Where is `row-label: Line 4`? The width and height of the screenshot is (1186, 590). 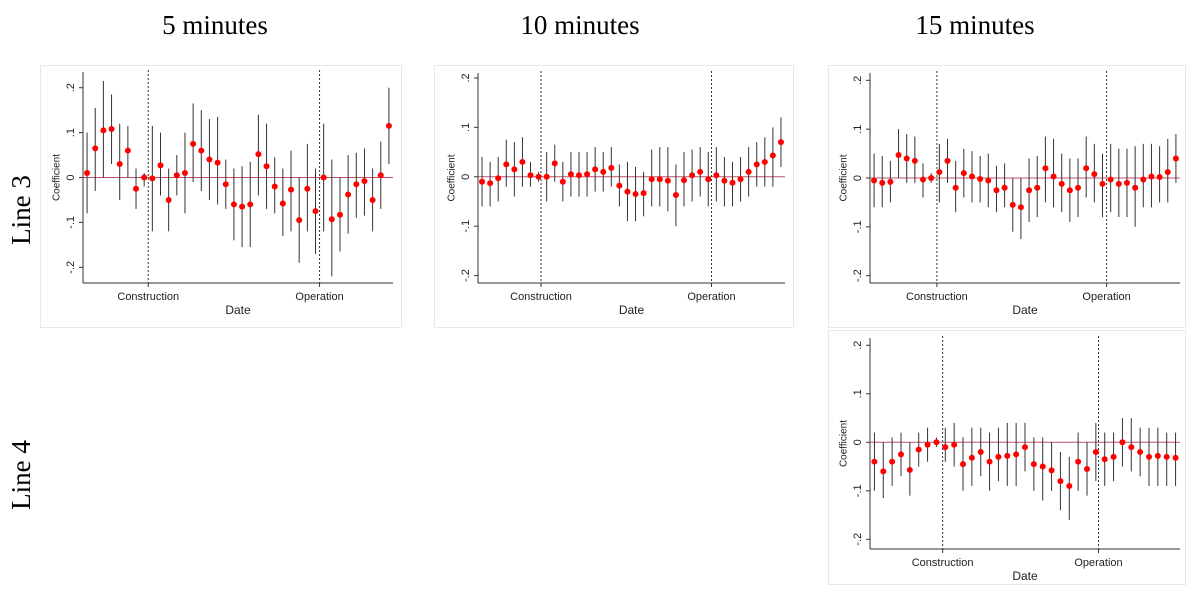
row-label: Line 4 is located at coordinates (21, 475).